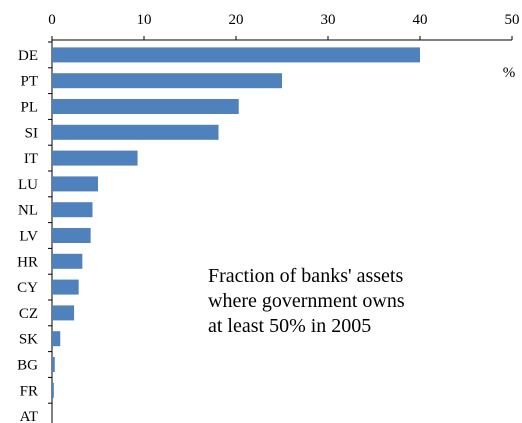  I want to click on category-label: AT, so click(29, 416).